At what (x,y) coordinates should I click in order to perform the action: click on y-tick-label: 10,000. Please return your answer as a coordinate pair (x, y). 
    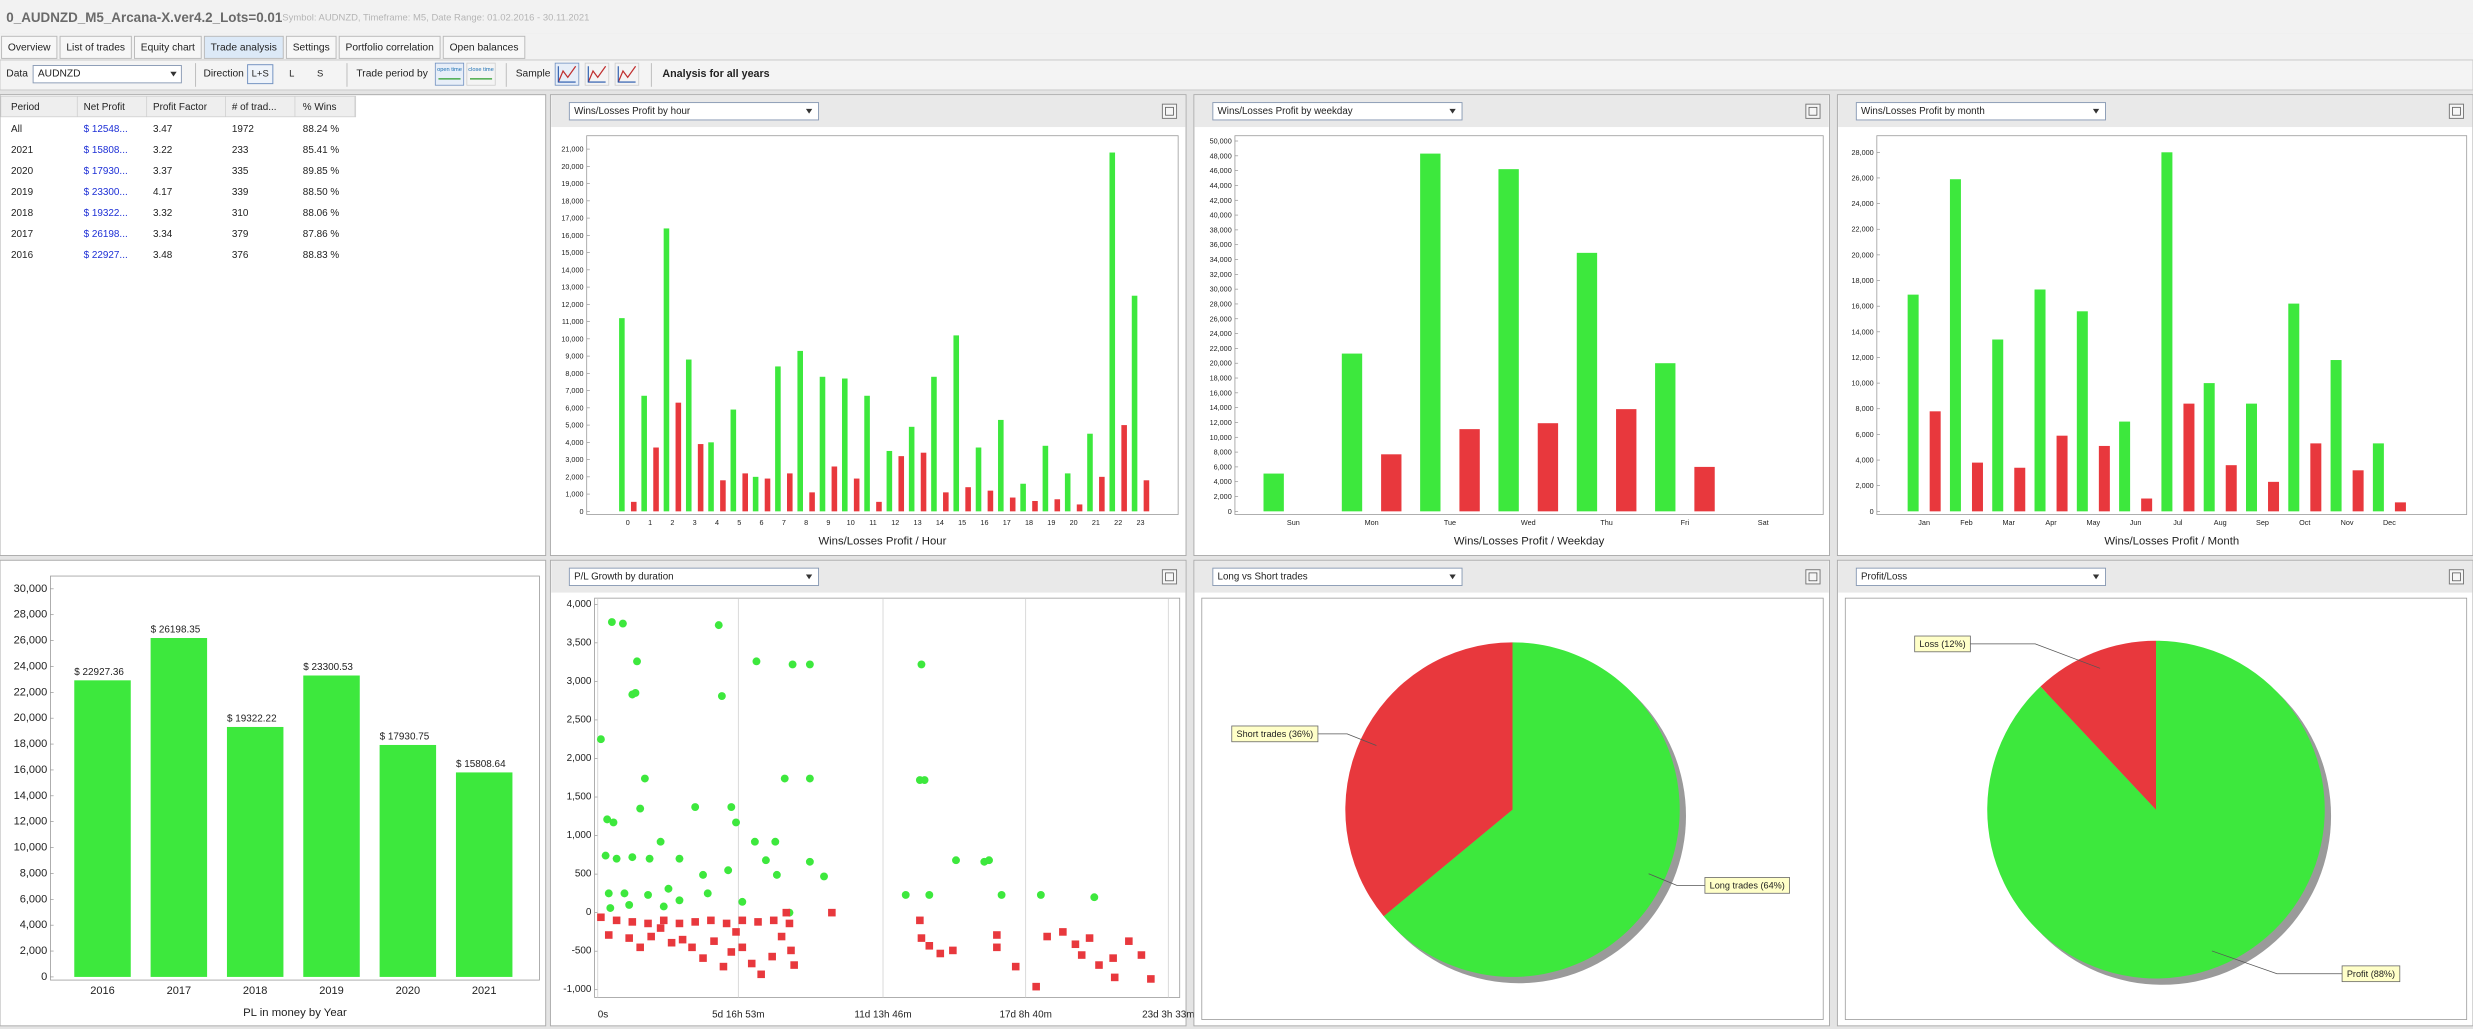
    Looking at the image, I should click on (31, 848).